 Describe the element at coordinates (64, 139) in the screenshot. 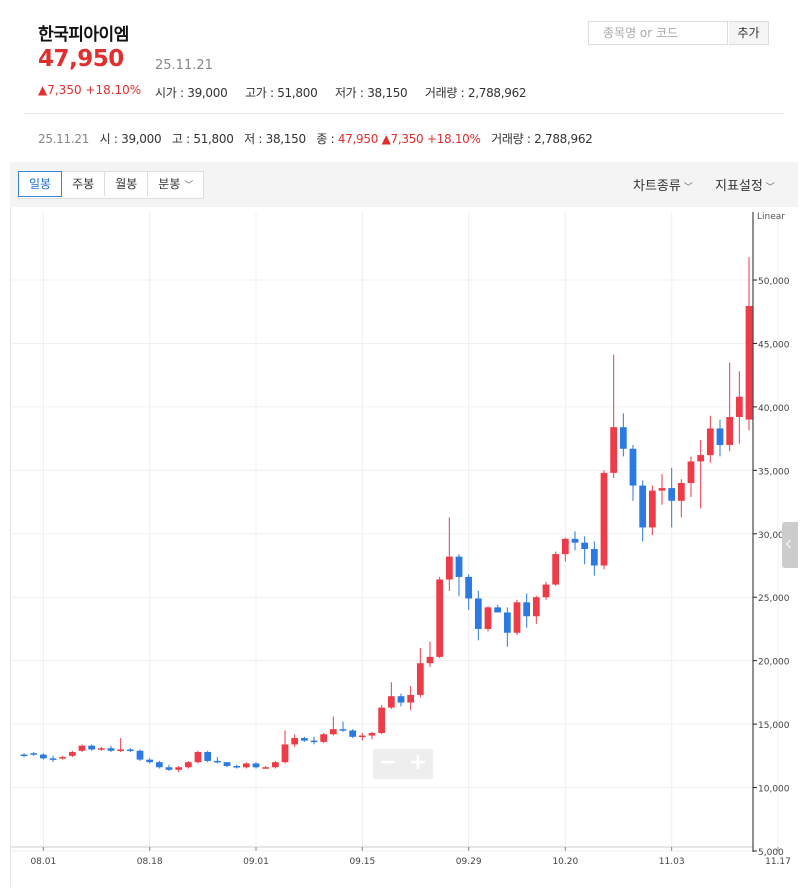

I see `summary-date: 25.11.21` at that location.